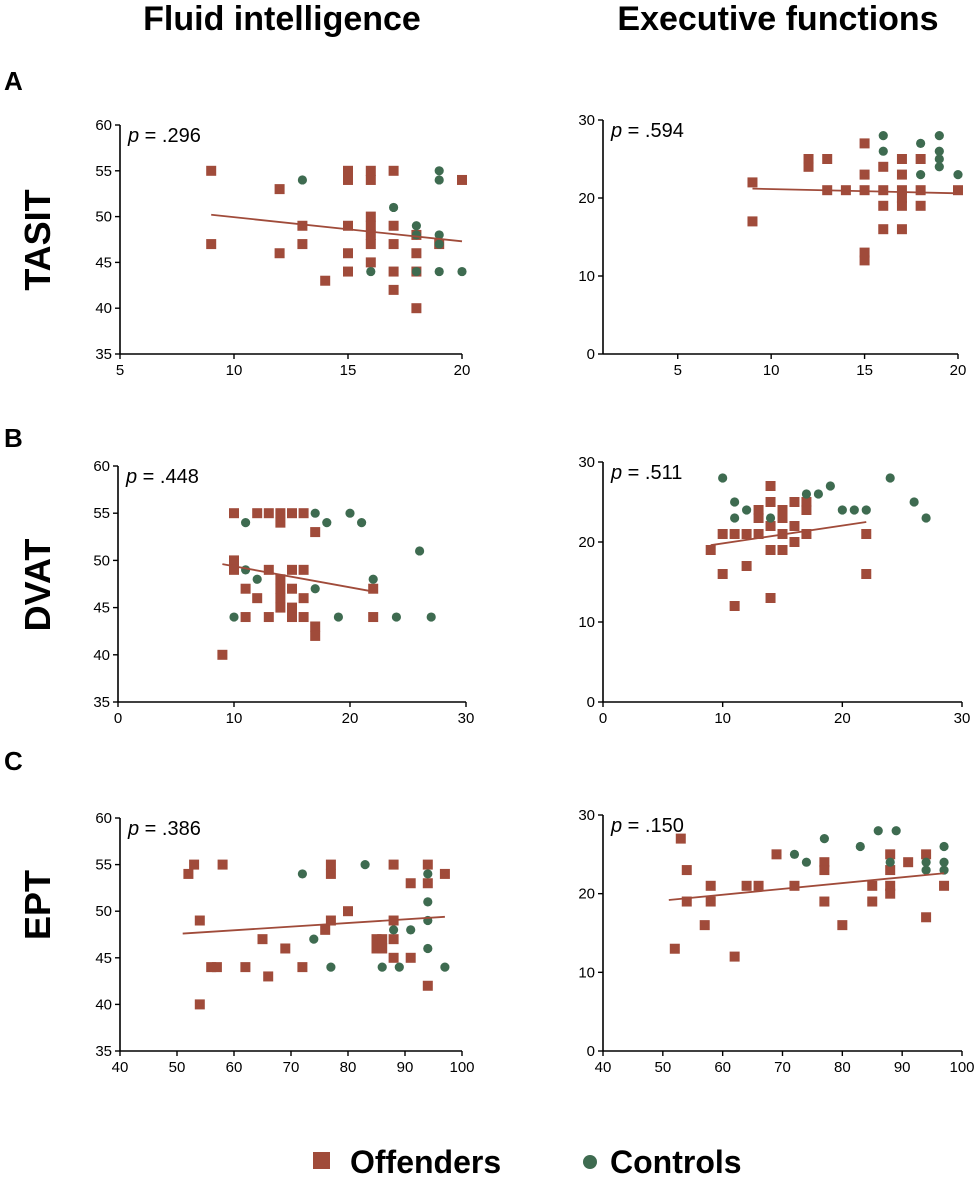 Image resolution: width=980 pixels, height=1179 pixels. Describe the element at coordinates (234, 718) in the screenshot. I see `x-tick-label: 10` at that location.